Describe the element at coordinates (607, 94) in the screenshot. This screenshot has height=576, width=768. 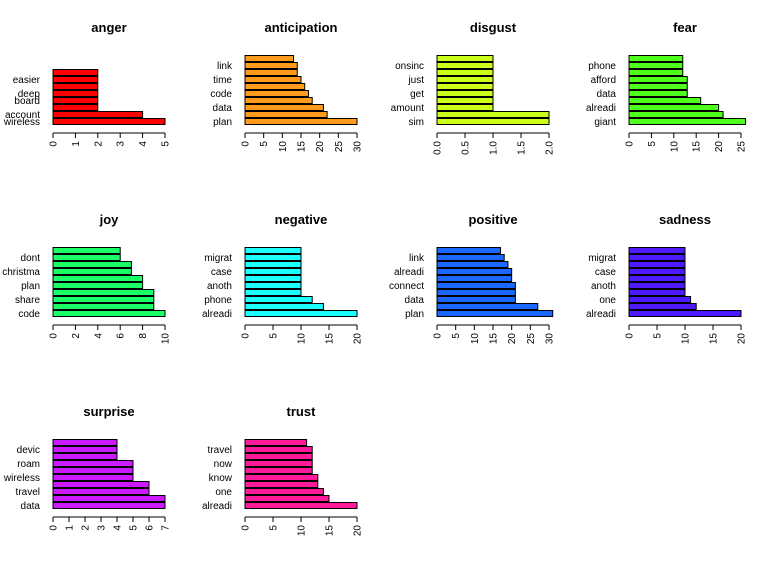
I see `category-label: data` at that location.